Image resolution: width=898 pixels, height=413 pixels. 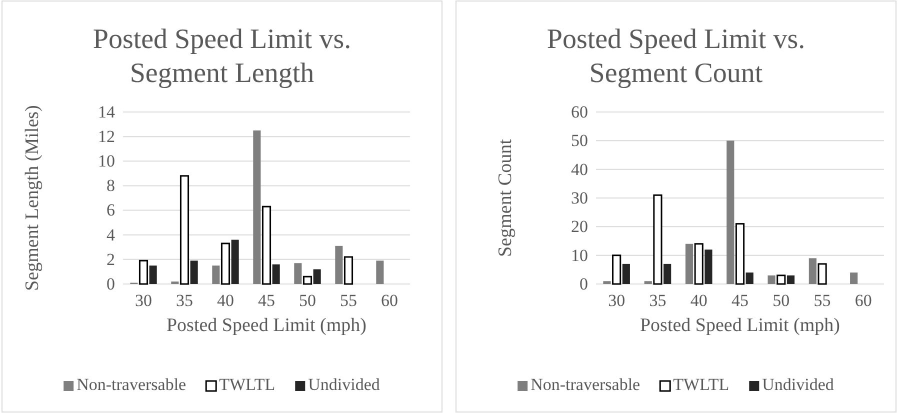 What do you see at coordinates (110, 259) in the screenshot?
I see `y-tick-label: 2` at bounding box center [110, 259].